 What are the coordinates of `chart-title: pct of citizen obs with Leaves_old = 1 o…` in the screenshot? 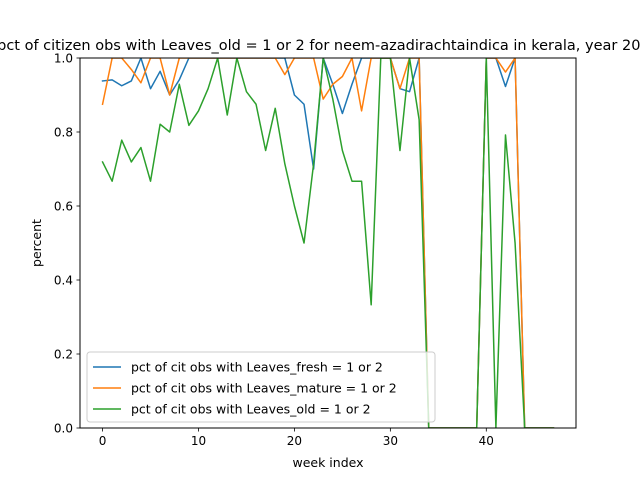 It's located at (320, 46).